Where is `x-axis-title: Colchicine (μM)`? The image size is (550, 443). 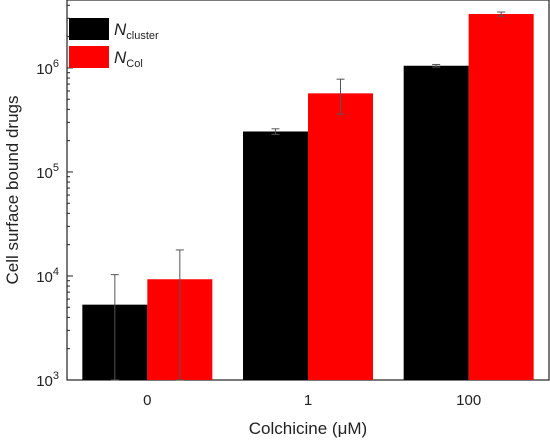 x-axis-title: Colchicine (μM) is located at coordinates (308, 428).